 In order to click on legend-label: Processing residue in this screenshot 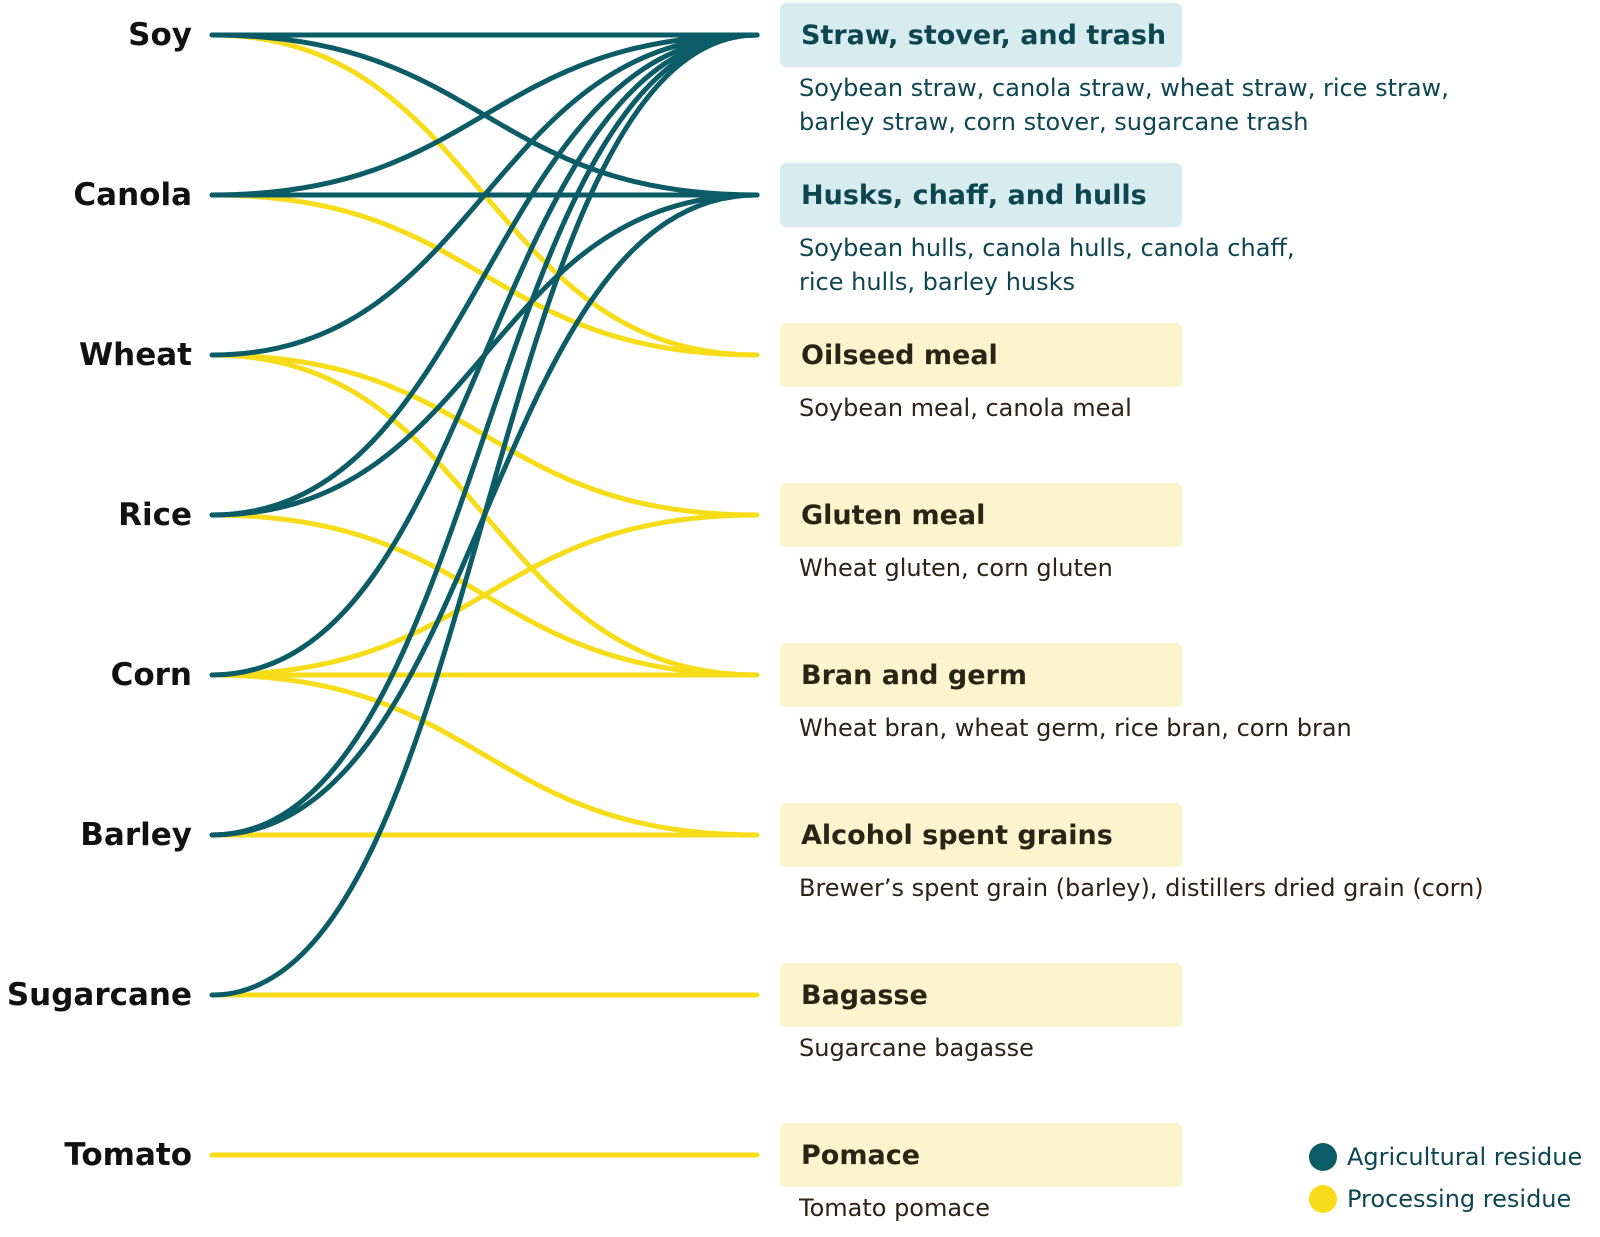, I will do `click(1459, 1199)`.